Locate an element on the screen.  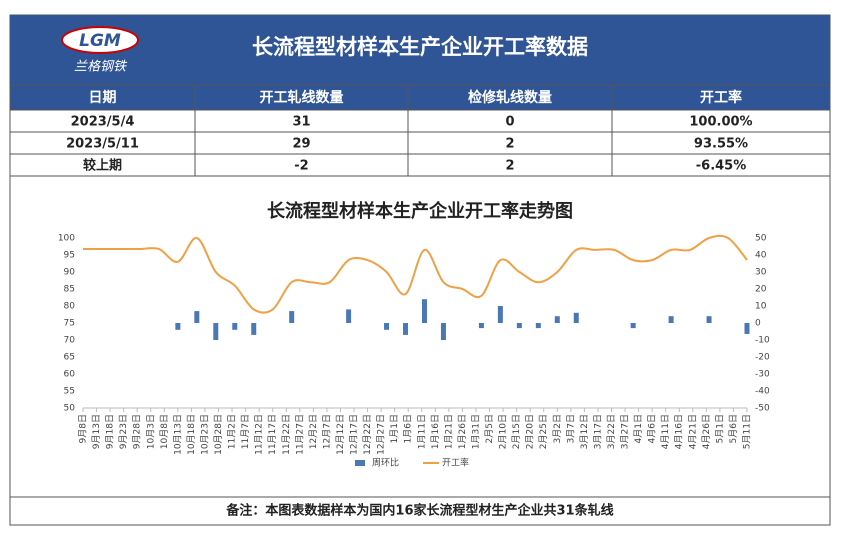
y-tick-label: 75 is located at coordinates (69, 324).